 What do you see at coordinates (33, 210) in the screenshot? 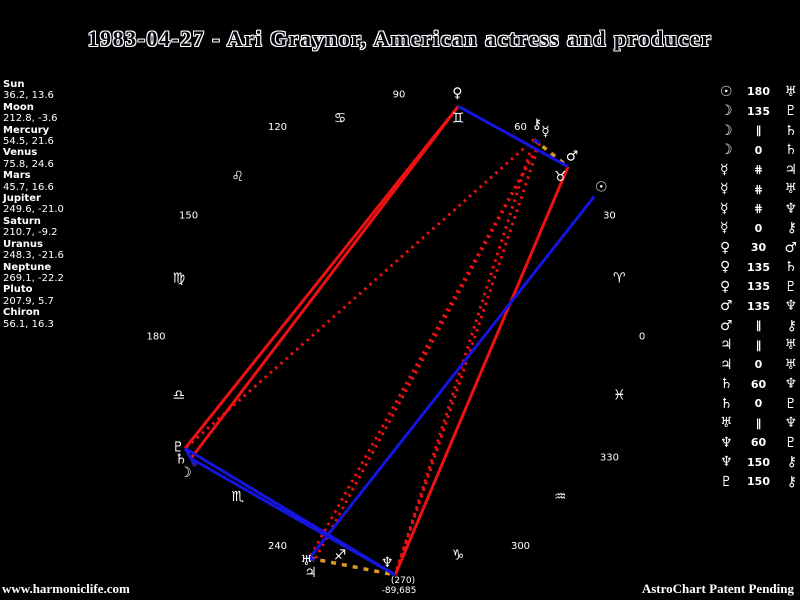
I see `planet-values: 249.6, -21.0` at bounding box center [33, 210].